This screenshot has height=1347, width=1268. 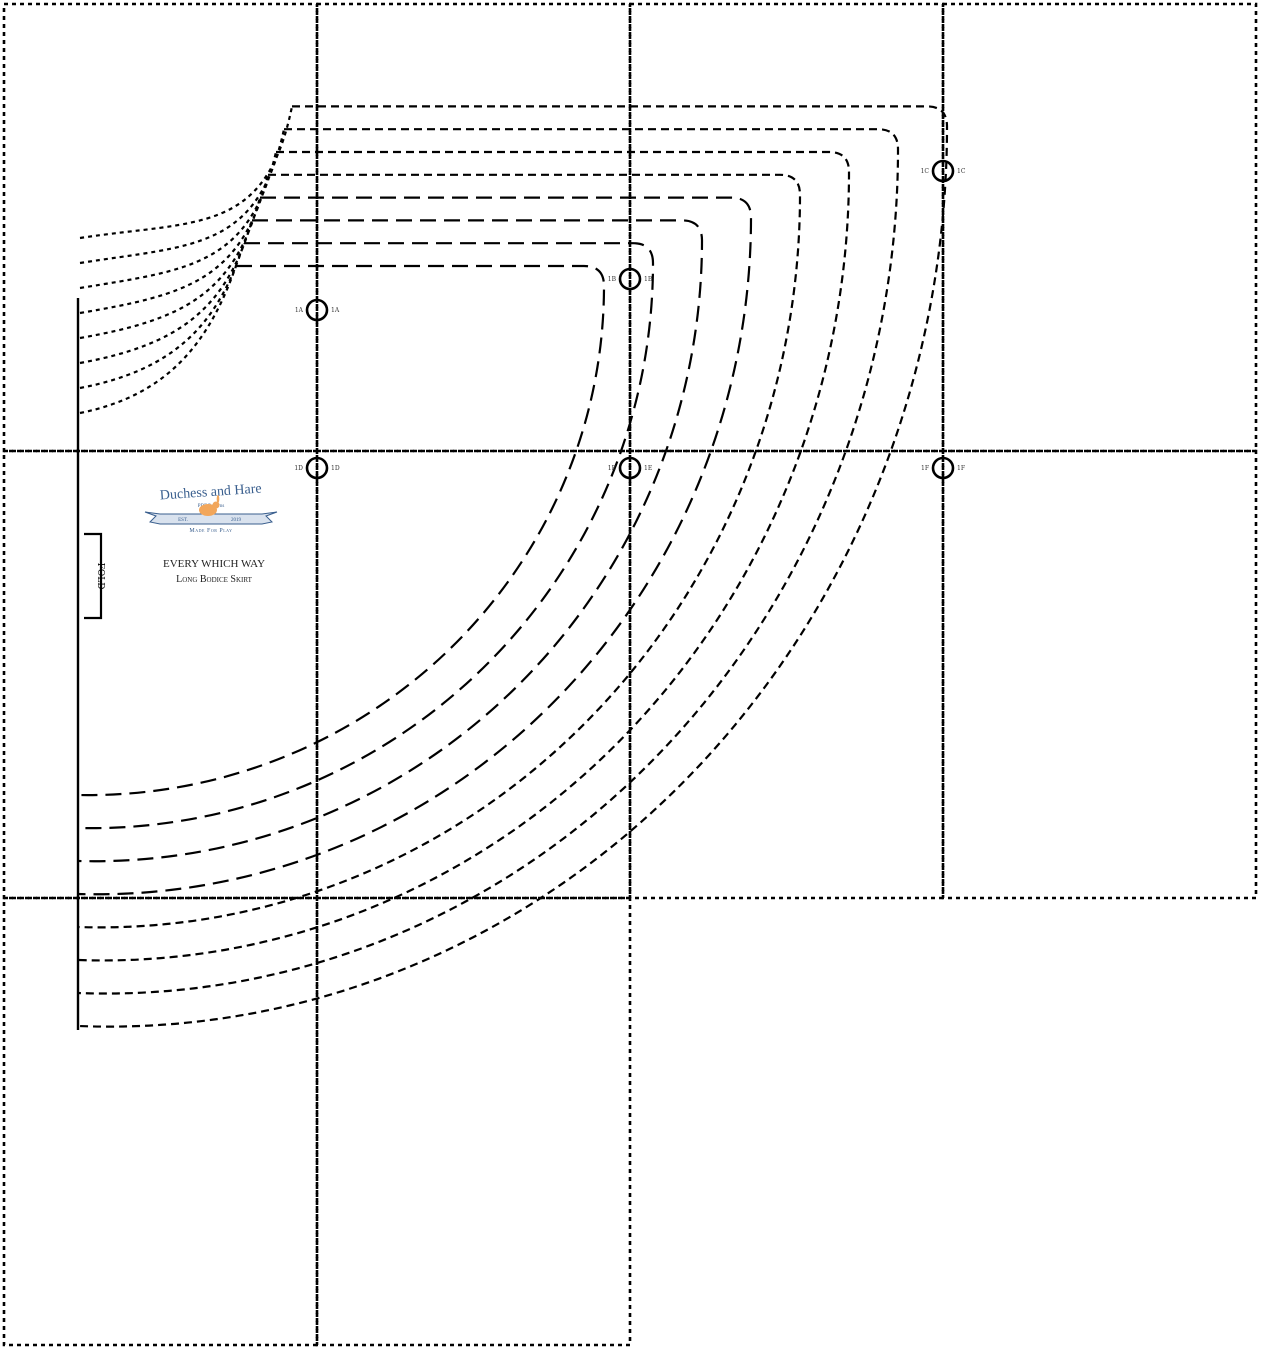 I want to click on marker-1A: 1A 1A, so click(x=317, y=310).